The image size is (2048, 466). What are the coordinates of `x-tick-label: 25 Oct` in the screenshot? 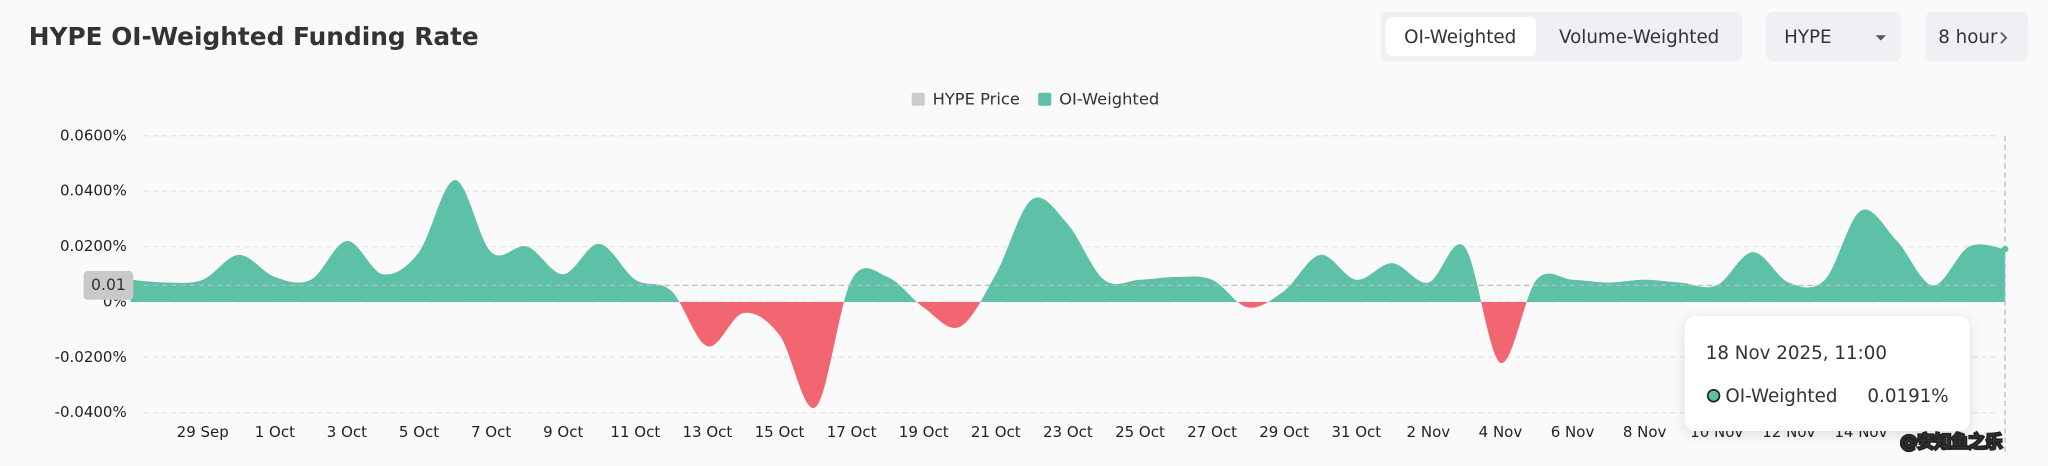 It's located at (1140, 432).